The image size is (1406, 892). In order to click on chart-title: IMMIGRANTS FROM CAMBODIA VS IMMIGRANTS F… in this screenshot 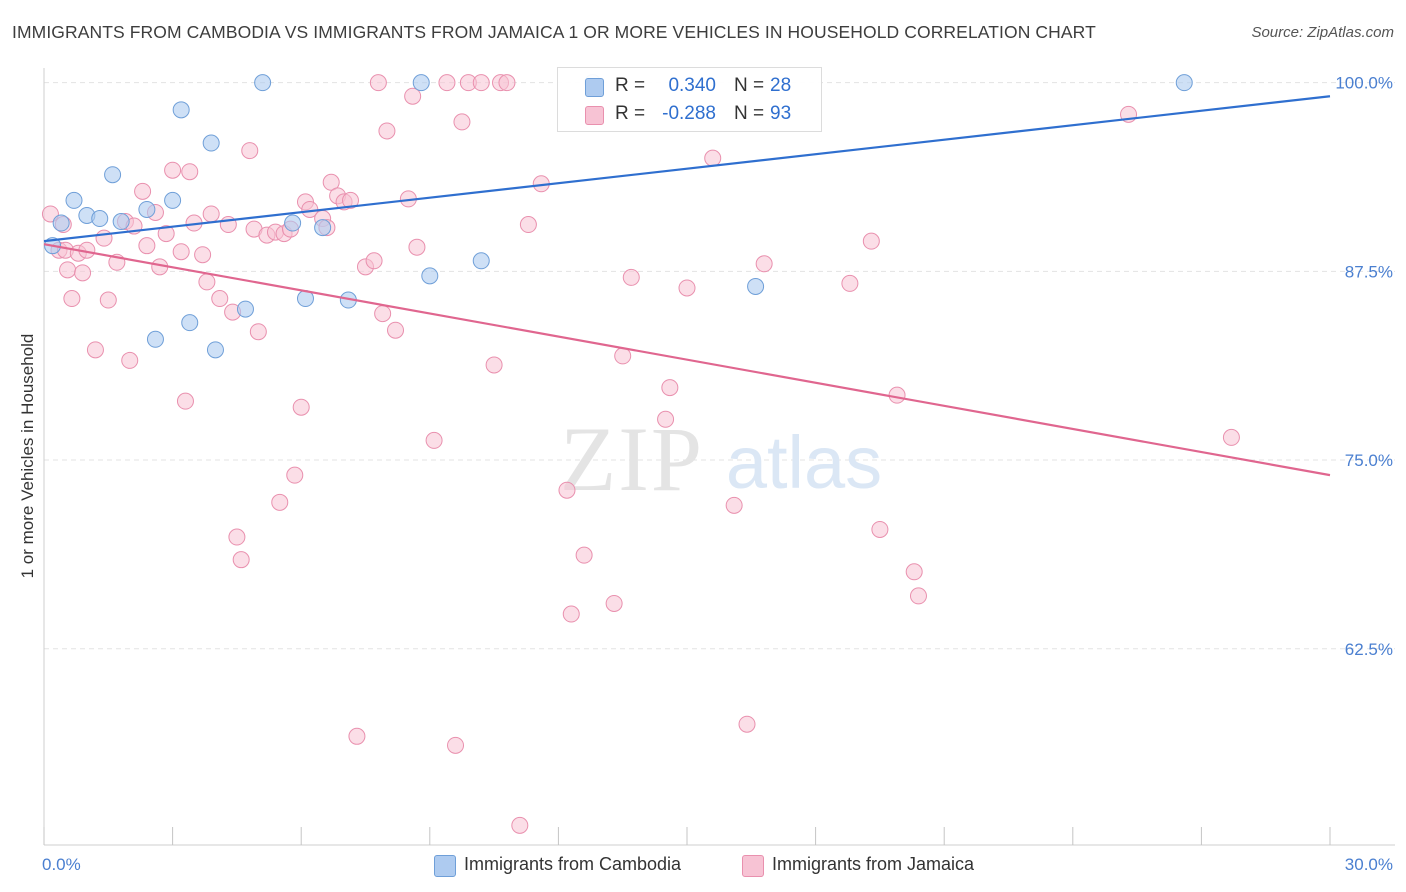, I will do `click(554, 32)`.